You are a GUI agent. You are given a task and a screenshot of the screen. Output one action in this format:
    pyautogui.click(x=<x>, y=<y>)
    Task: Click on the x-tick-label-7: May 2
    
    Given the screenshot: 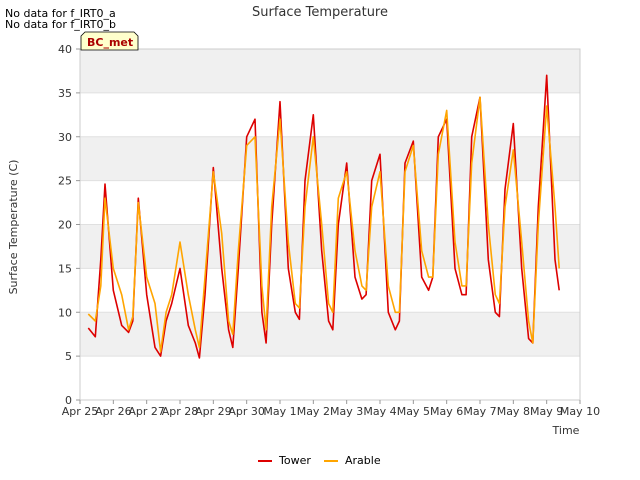 What is the action you would take?
    pyautogui.click(x=313, y=411)
    